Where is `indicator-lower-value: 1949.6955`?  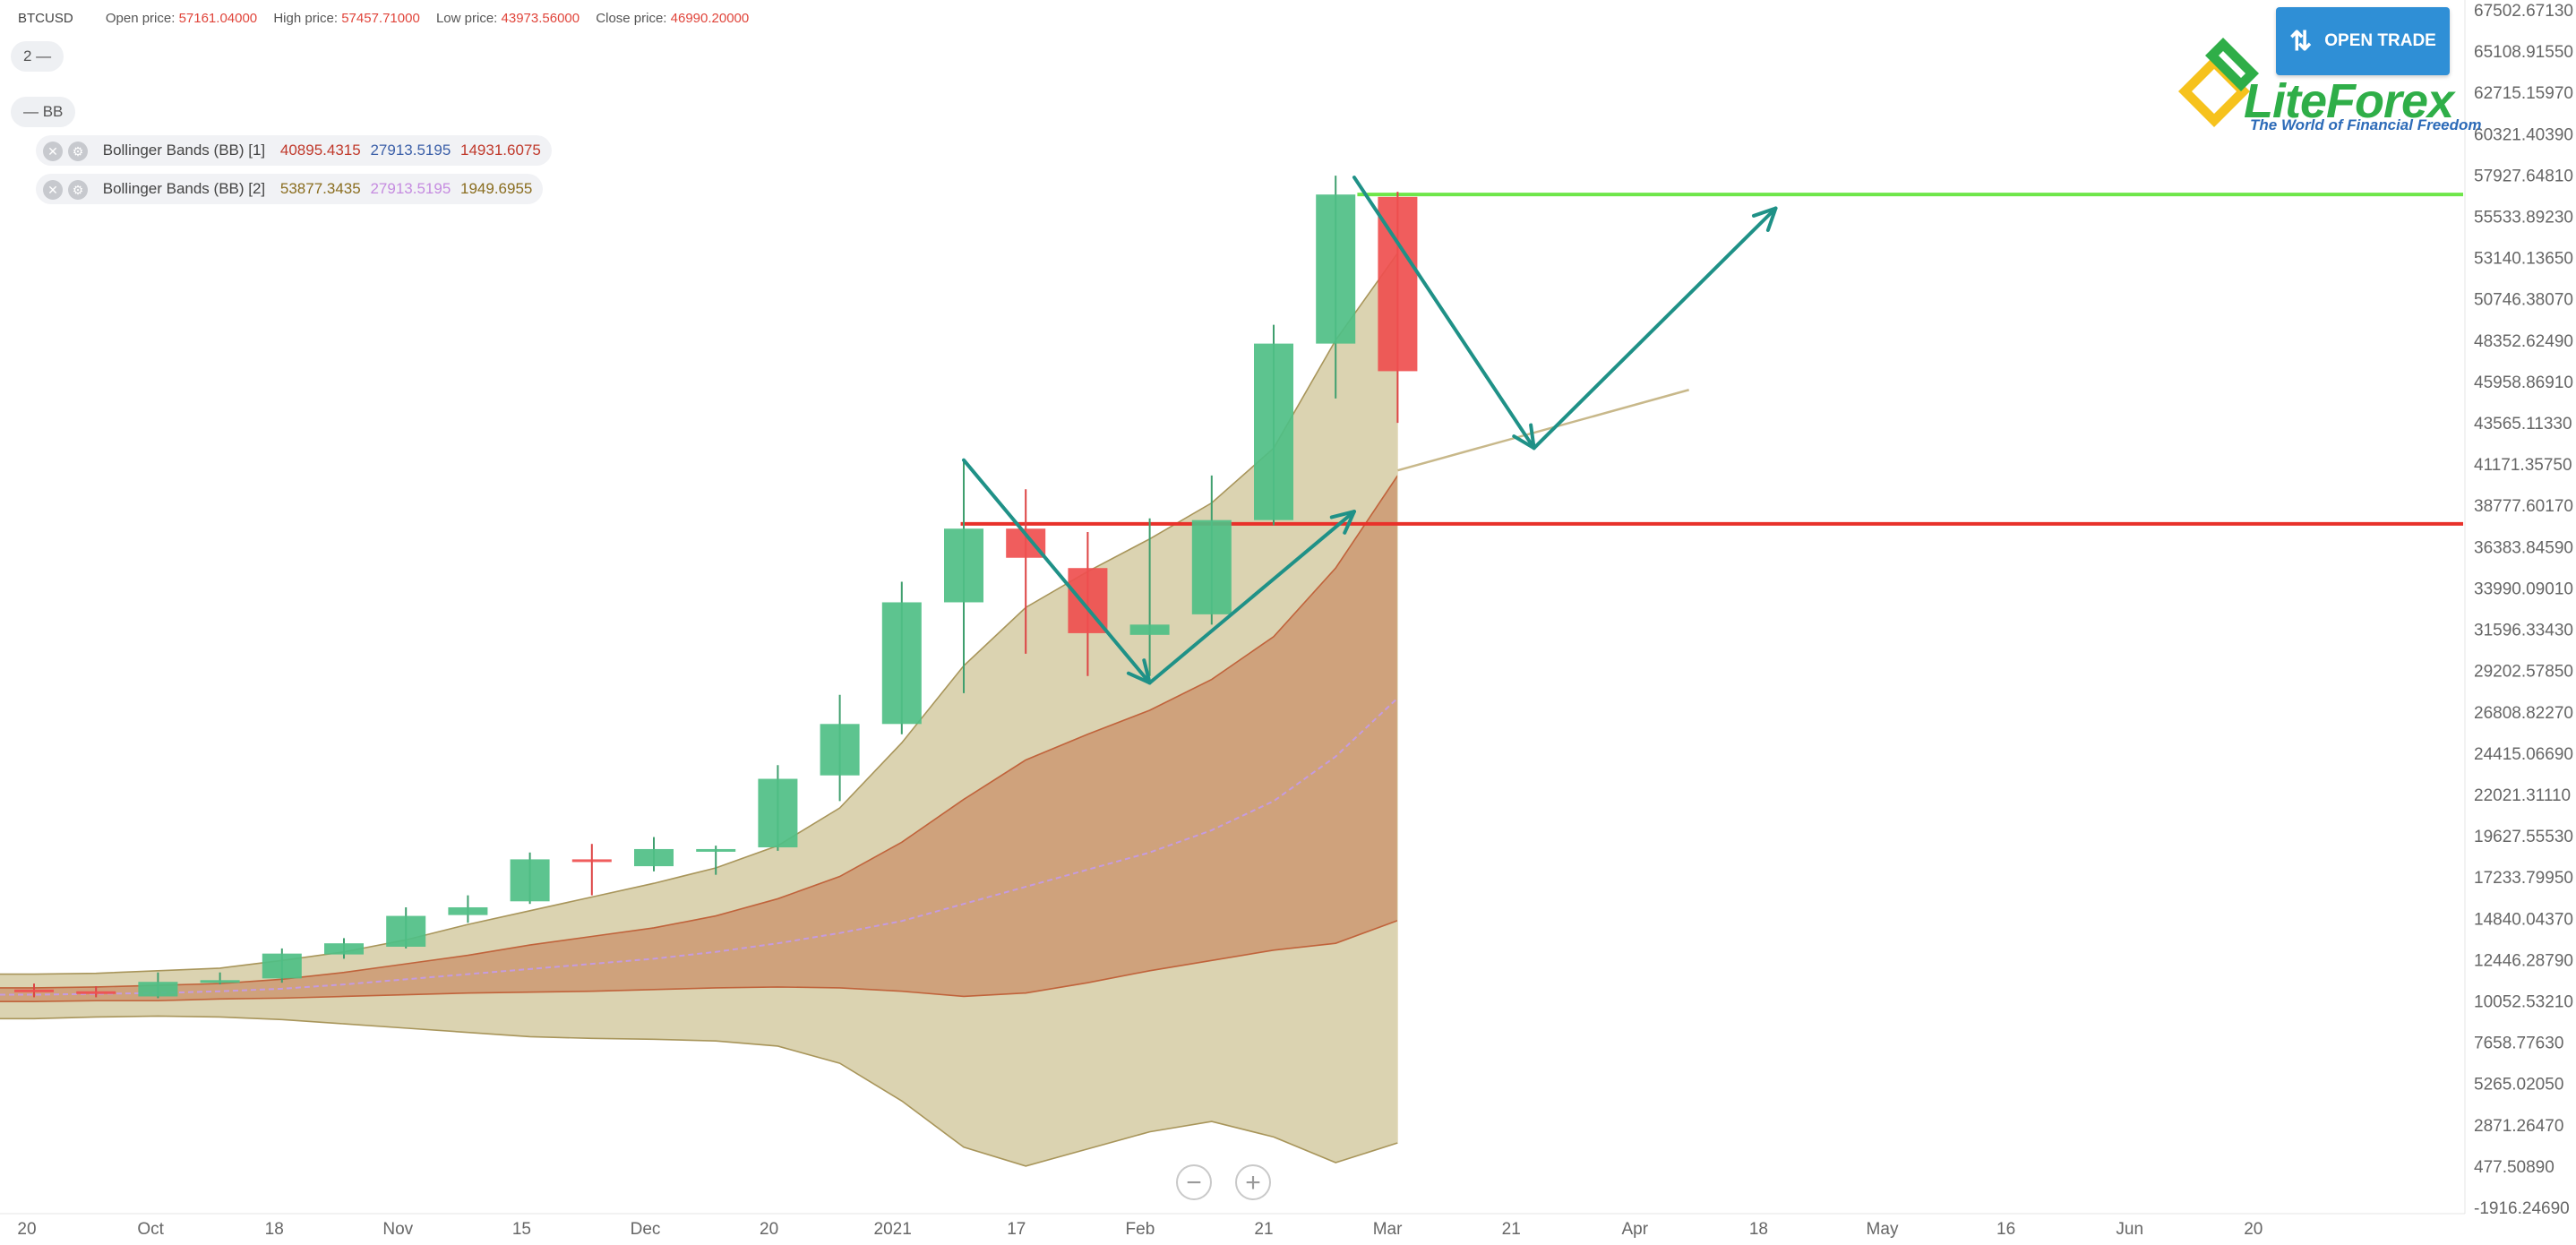 indicator-lower-value: 1949.6955 is located at coordinates (496, 188).